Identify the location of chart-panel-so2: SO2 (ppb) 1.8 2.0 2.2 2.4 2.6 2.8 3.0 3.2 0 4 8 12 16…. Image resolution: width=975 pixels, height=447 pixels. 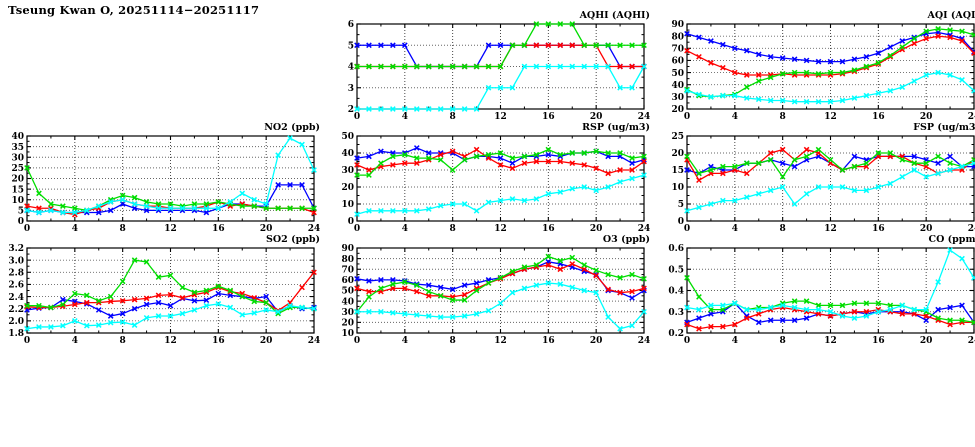
(165, 290).